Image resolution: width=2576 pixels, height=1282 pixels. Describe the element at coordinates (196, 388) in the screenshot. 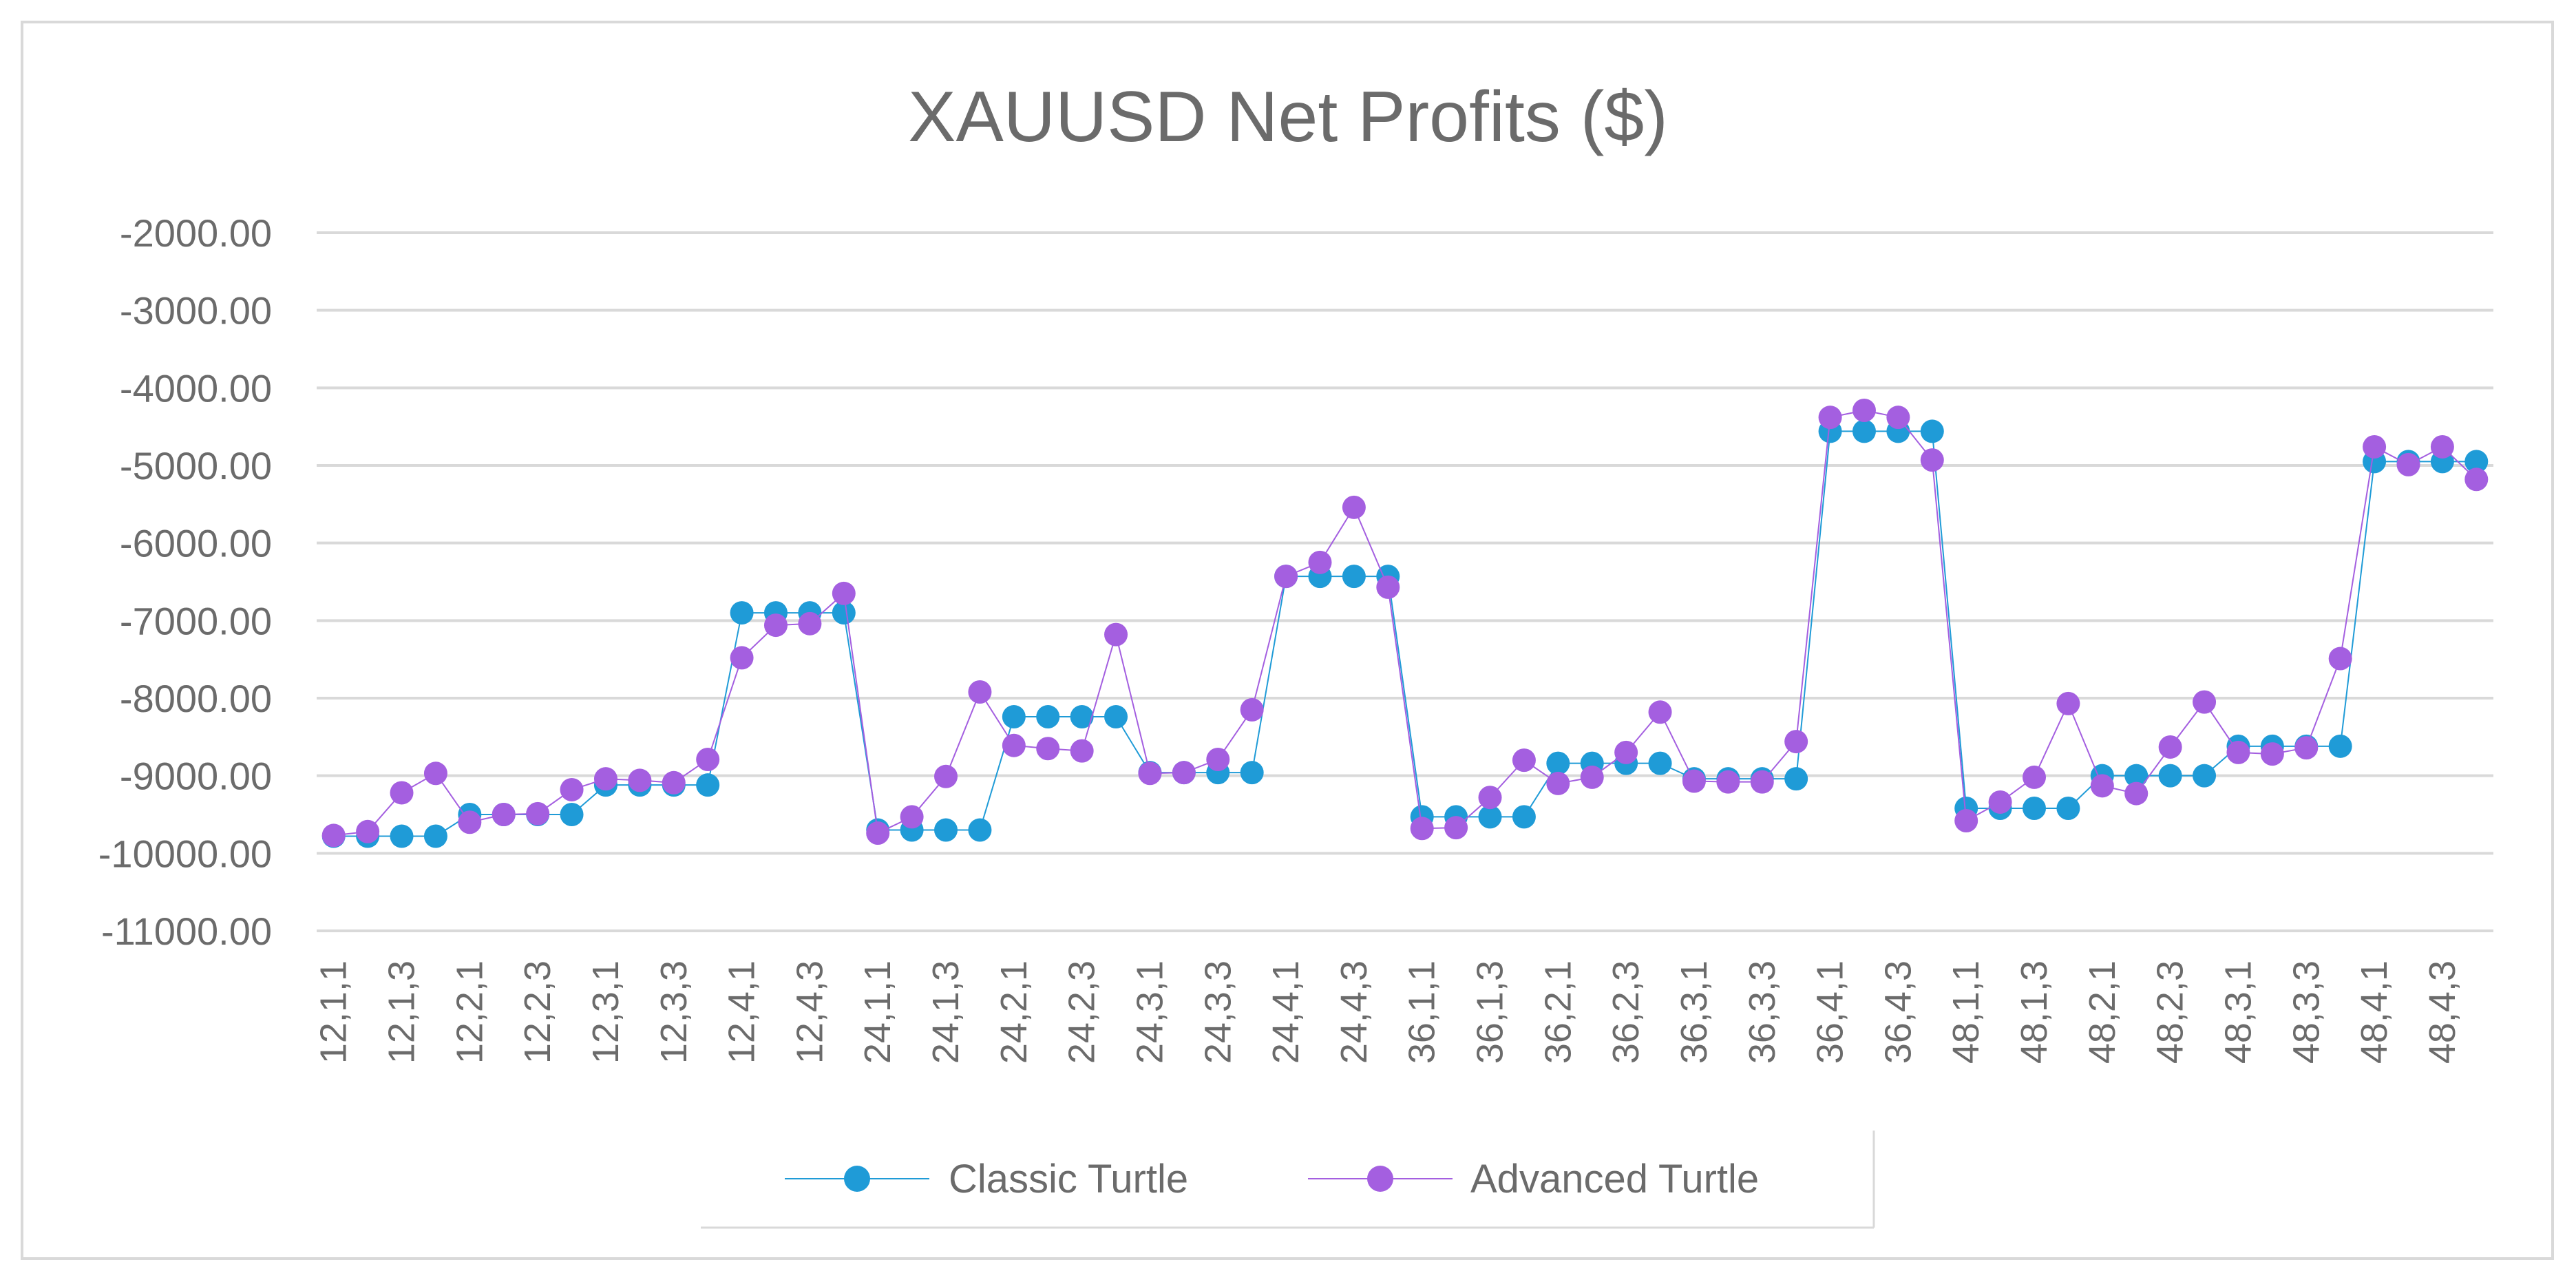

I see `y-tick-label: -4000.00` at that location.